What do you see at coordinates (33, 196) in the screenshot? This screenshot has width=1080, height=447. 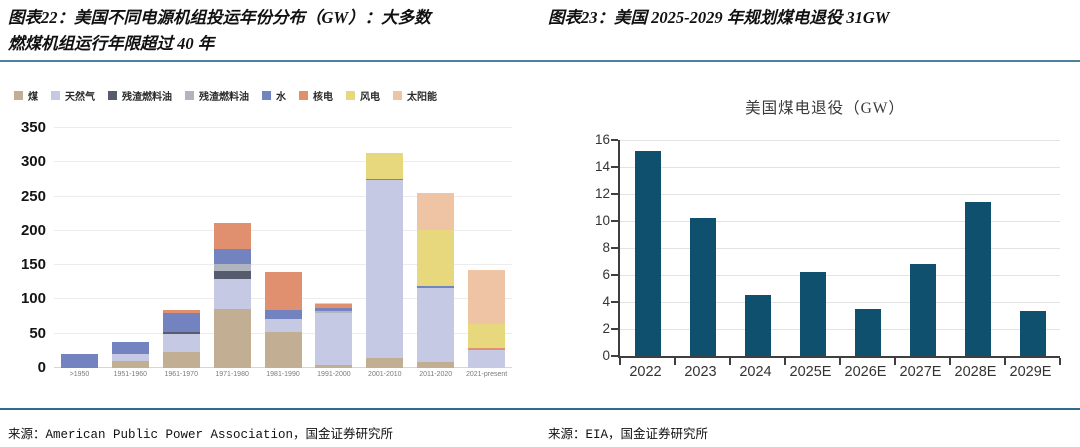 I see `y-tick-label: 250` at bounding box center [33, 196].